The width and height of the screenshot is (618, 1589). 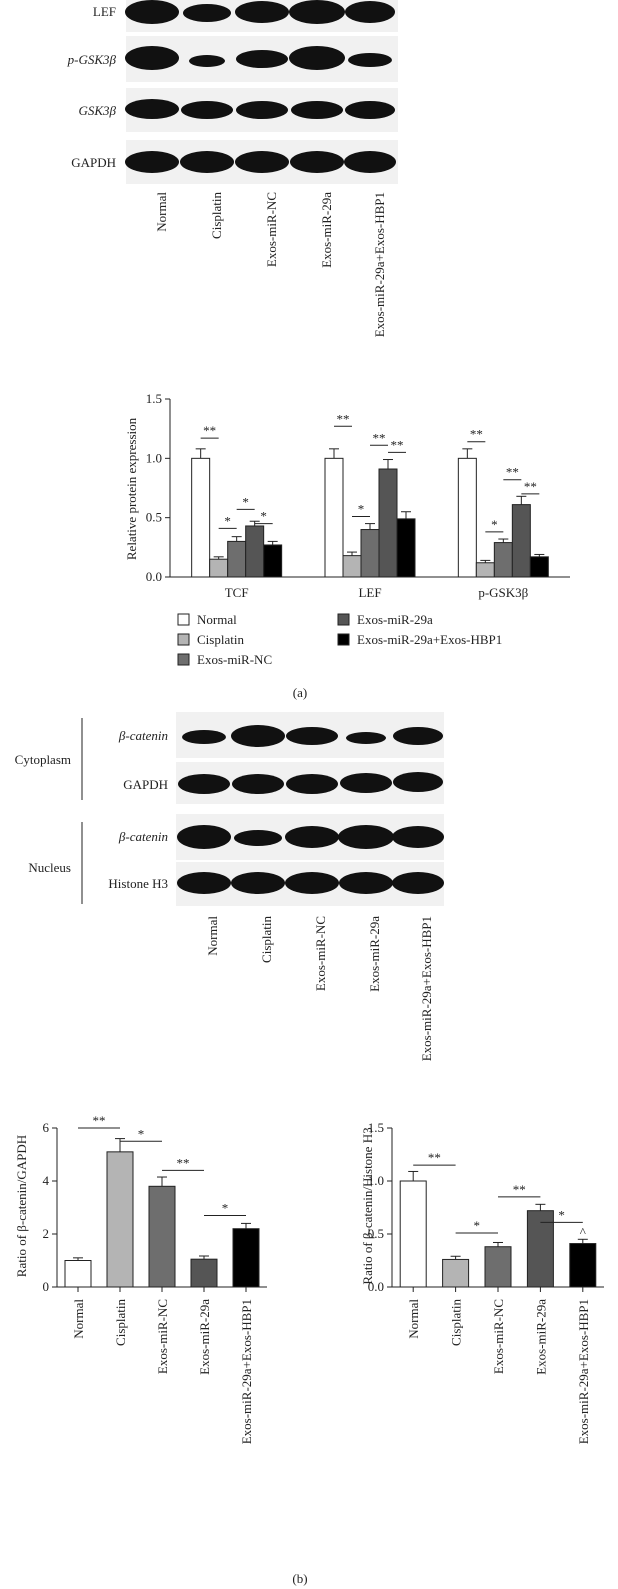 I want to click on y-tick-label: 1.5, so click(x=154, y=398).